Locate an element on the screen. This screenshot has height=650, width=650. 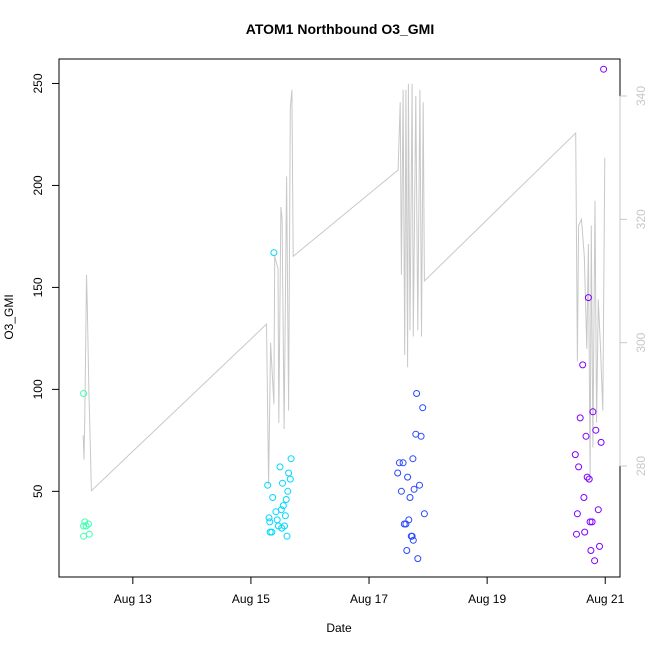
x-tick-label: Aug 19 is located at coordinates (487, 599).